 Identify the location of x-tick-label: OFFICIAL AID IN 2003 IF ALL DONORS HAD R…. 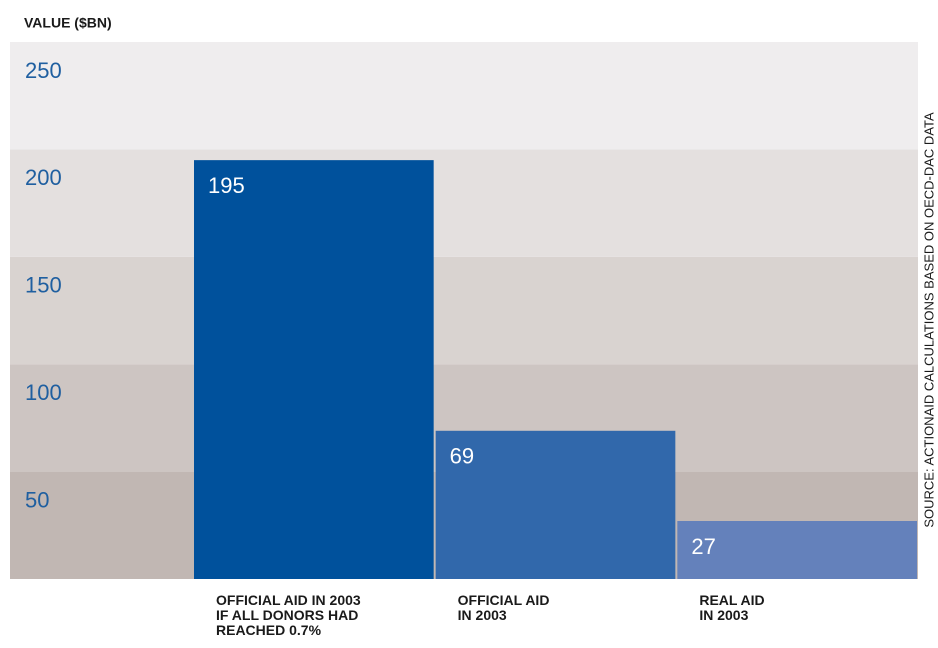
(288, 615).